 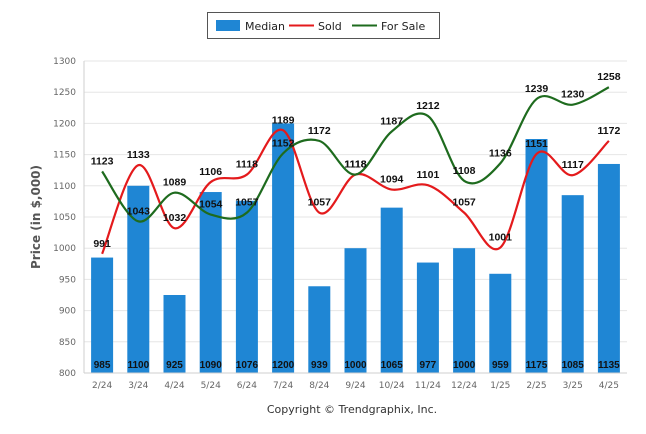 I want to click on for-sale-value-label: 1239, so click(x=537, y=89).